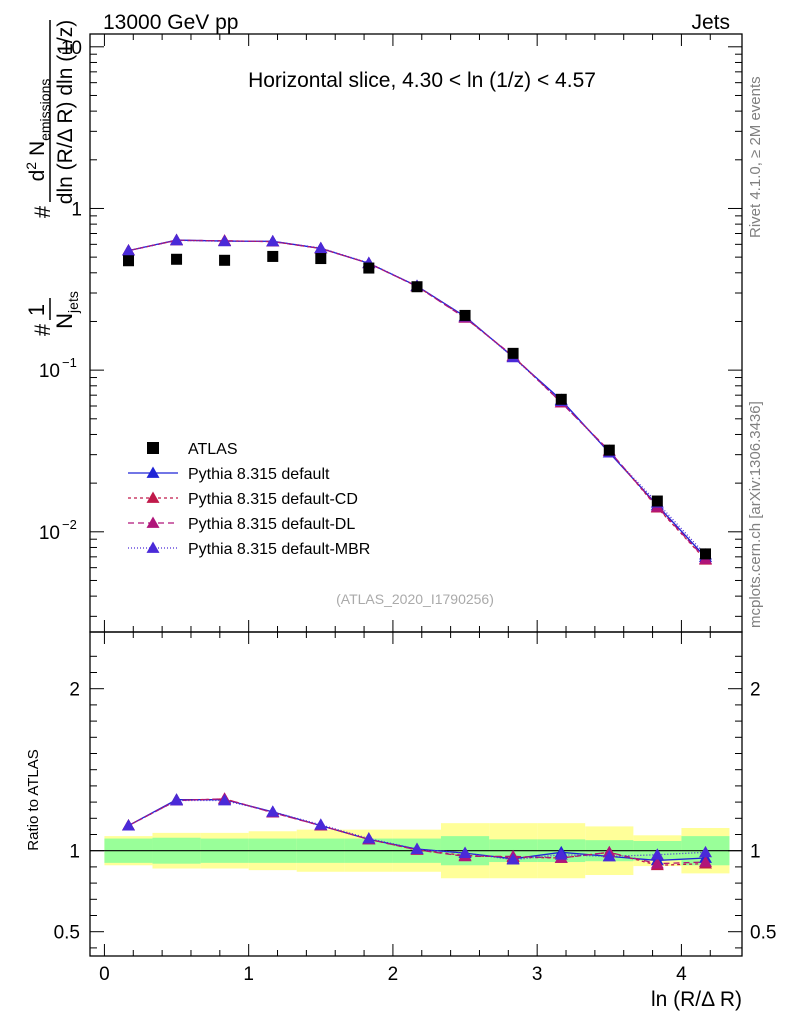 Image resolution: width=786 pixels, height=1029 pixels. What do you see at coordinates (755, 514) in the screenshot?
I see `mcplots-source-label: mcplots.cern.ch [arXiv:1306.3436]` at bounding box center [755, 514].